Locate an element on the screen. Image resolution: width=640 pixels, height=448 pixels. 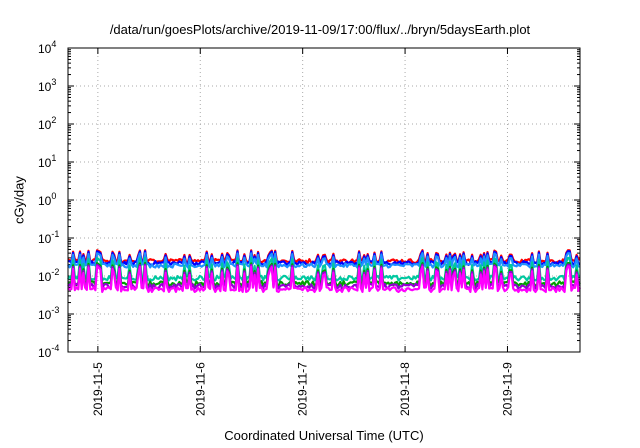
y-tick-label: 10¹ is located at coordinates (47, 161).